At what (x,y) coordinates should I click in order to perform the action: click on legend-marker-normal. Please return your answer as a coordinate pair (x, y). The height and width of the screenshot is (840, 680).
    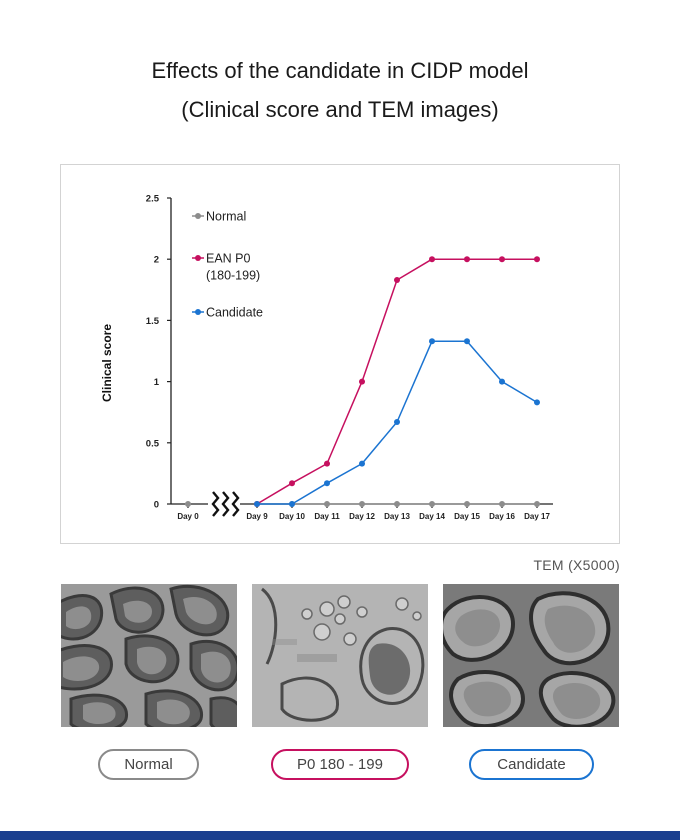
    Looking at the image, I should click on (198, 216).